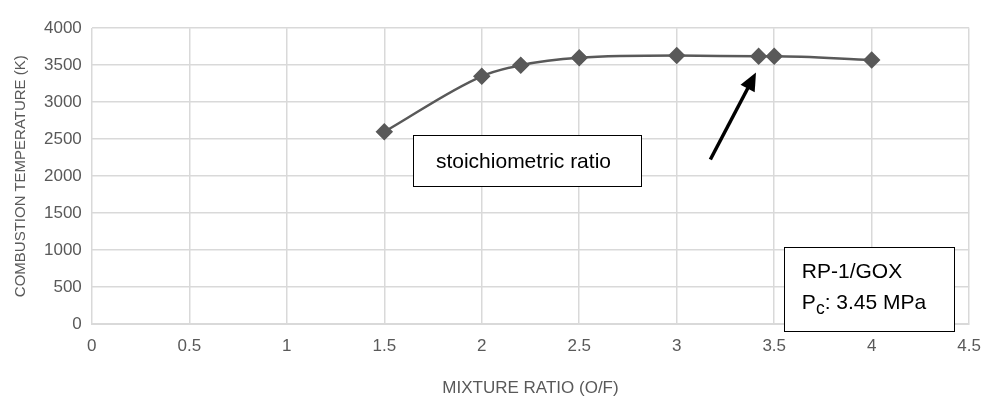 Image resolution: width=1001 pixels, height=411 pixels. What do you see at coordinates (92, 346) in the screenshot?
I see `x-tick-label: 0` at bounding box center [92, 346].